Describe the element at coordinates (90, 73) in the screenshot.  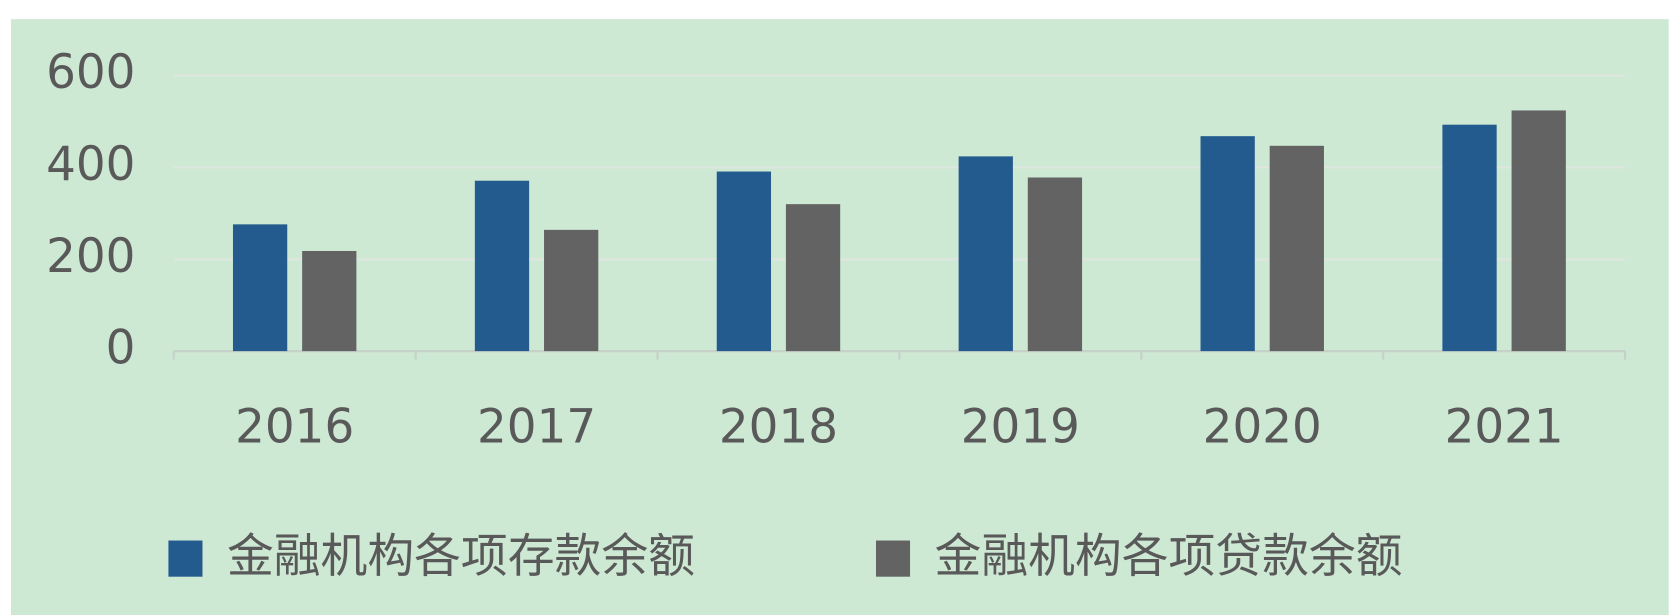
I see `y-tick-label: 600` at that location.